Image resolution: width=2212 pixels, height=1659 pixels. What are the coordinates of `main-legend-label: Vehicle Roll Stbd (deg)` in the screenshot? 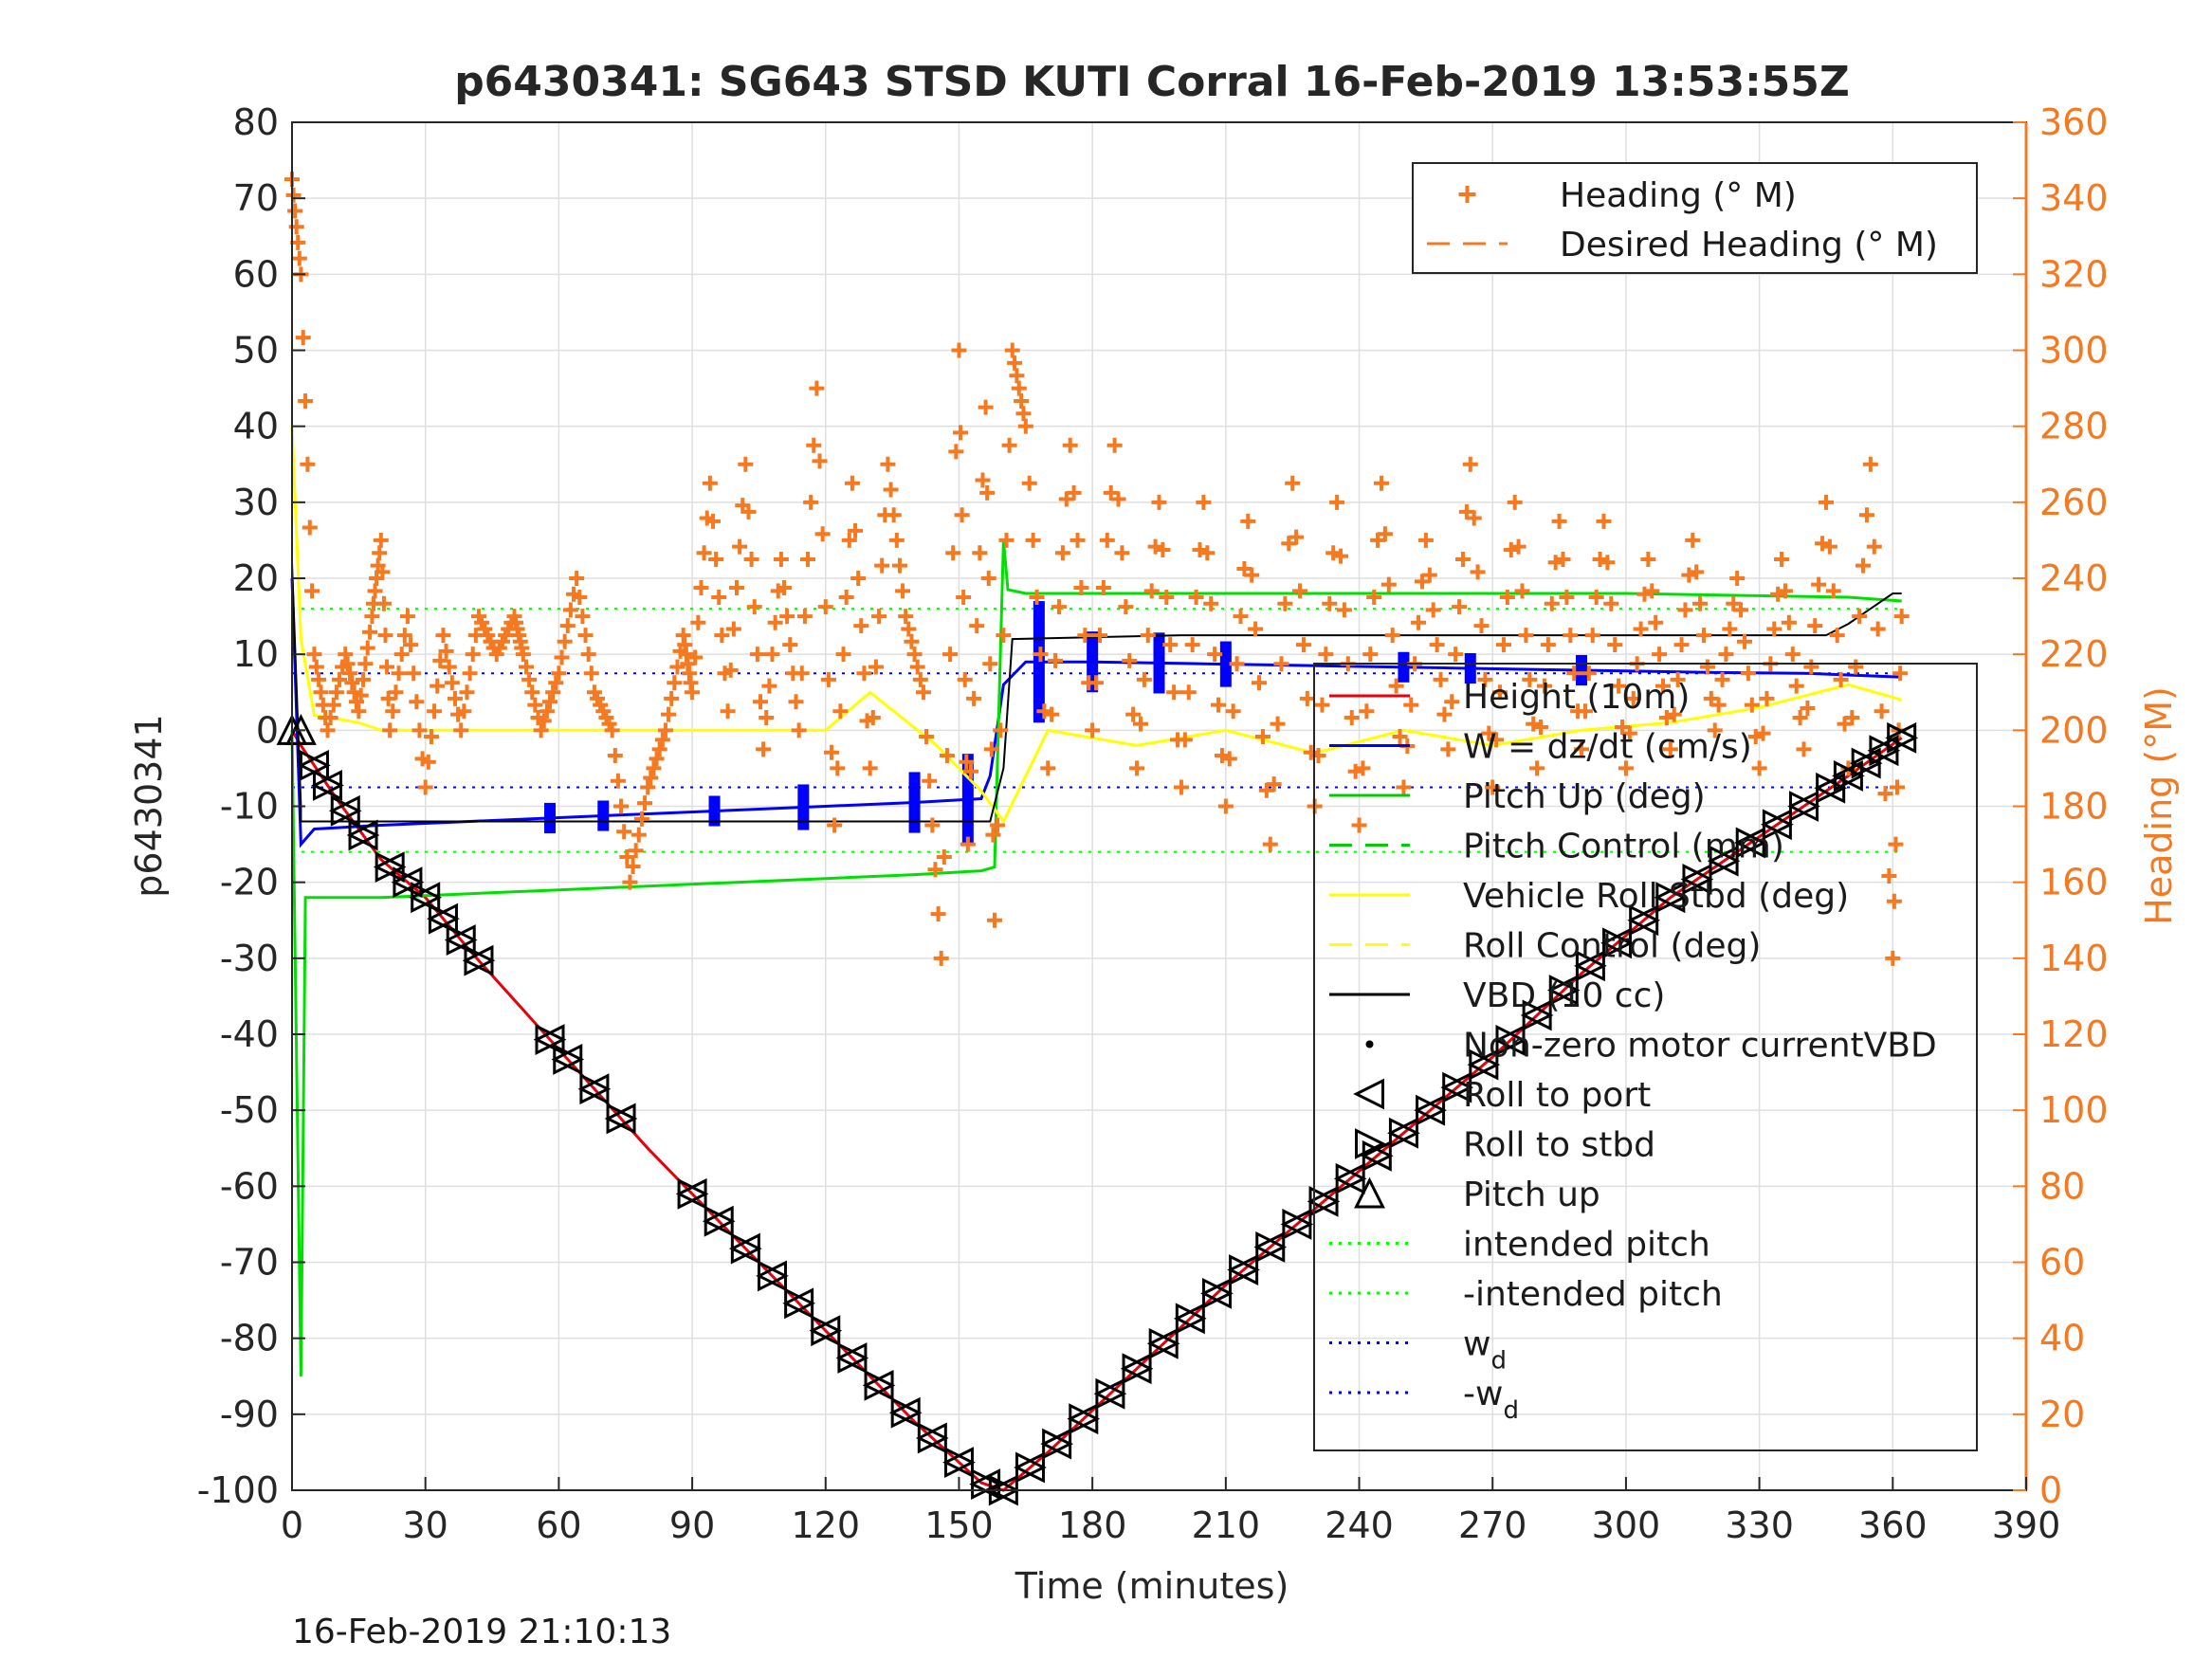 It's located at (1656, 896).